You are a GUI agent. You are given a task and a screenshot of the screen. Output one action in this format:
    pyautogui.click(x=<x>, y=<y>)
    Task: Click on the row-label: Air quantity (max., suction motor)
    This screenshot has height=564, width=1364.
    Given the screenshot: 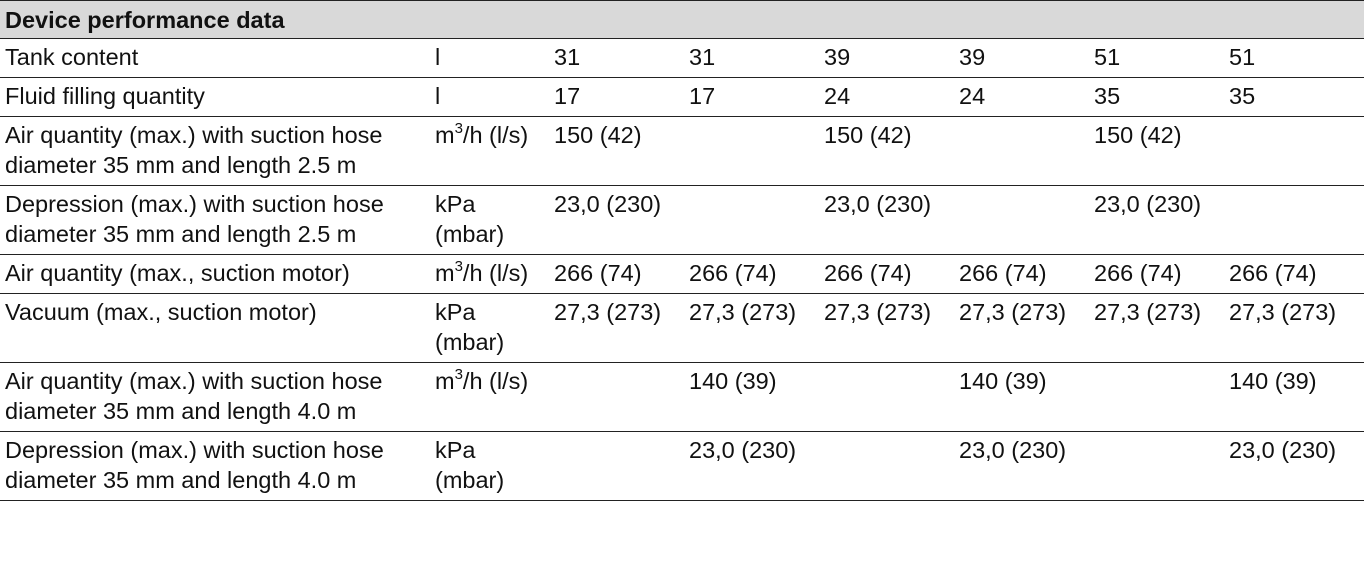 What is the action you would take?
    pyautogui.click(x=215, y=274)
    